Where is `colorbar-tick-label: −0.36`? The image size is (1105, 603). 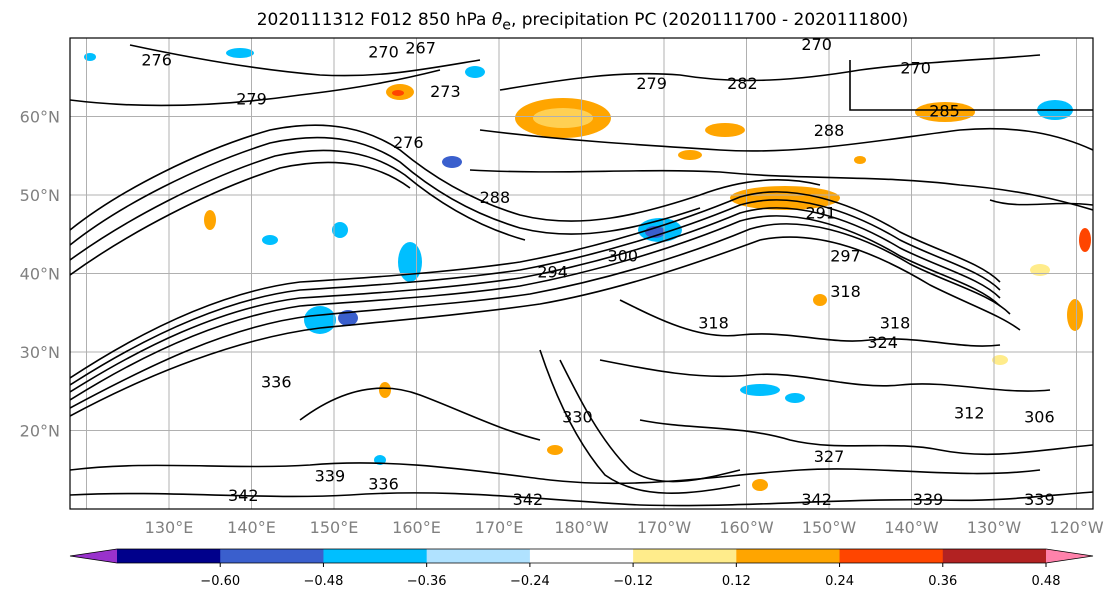
colorbar-tick-label: −0.36 is located at coordinates (427, 581).